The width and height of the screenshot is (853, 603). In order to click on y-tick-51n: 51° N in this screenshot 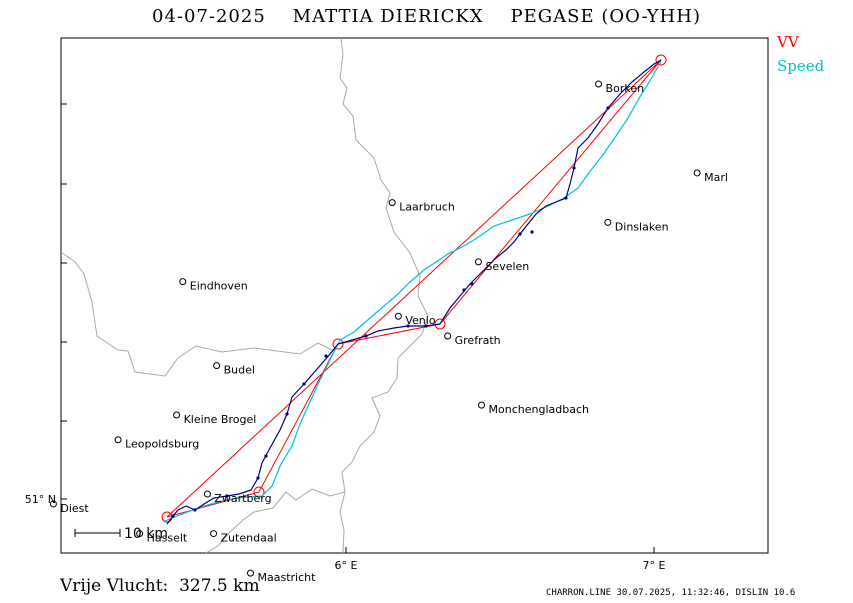, I will do `click(40, 499)`.